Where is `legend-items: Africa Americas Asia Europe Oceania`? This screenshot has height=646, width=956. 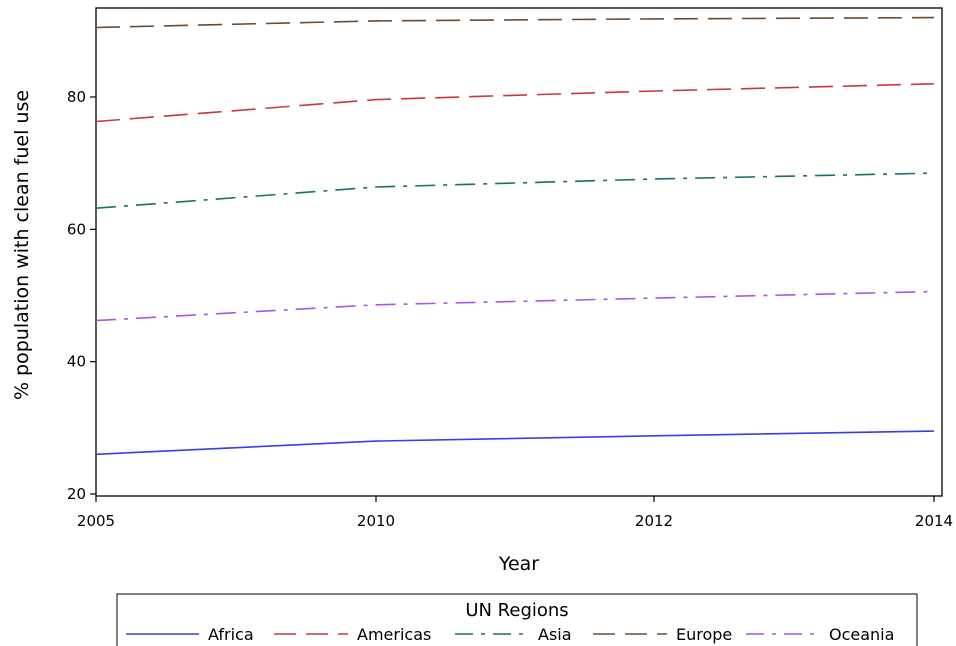
legend-items: Africa Americas Asia Europe Oceania is located at coordinates (510, 634).